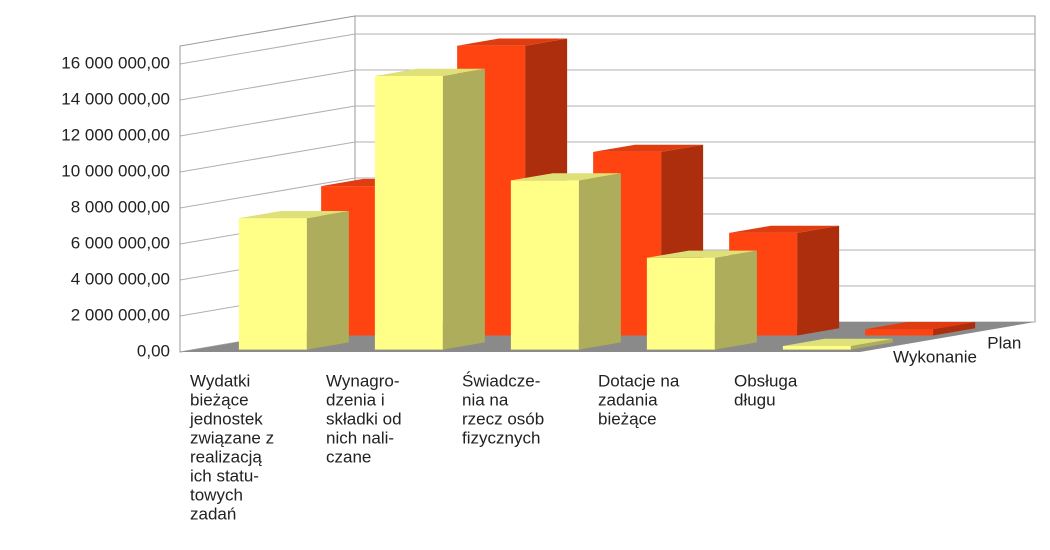  What do you see at coordinates (115, 170) in the screenshot?
I see `y-tick-label: 10 000 000,00` at bounding box center [115, 170].